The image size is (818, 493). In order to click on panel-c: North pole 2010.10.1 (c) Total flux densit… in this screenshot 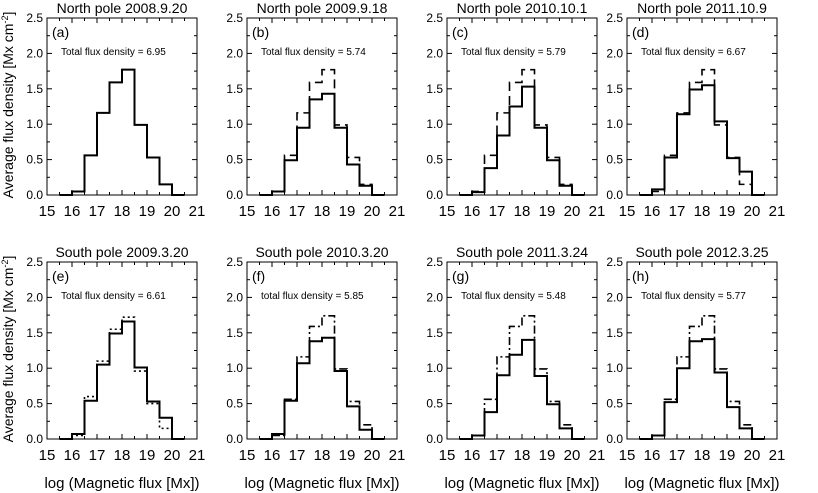, I will do `click(515, 110)`.